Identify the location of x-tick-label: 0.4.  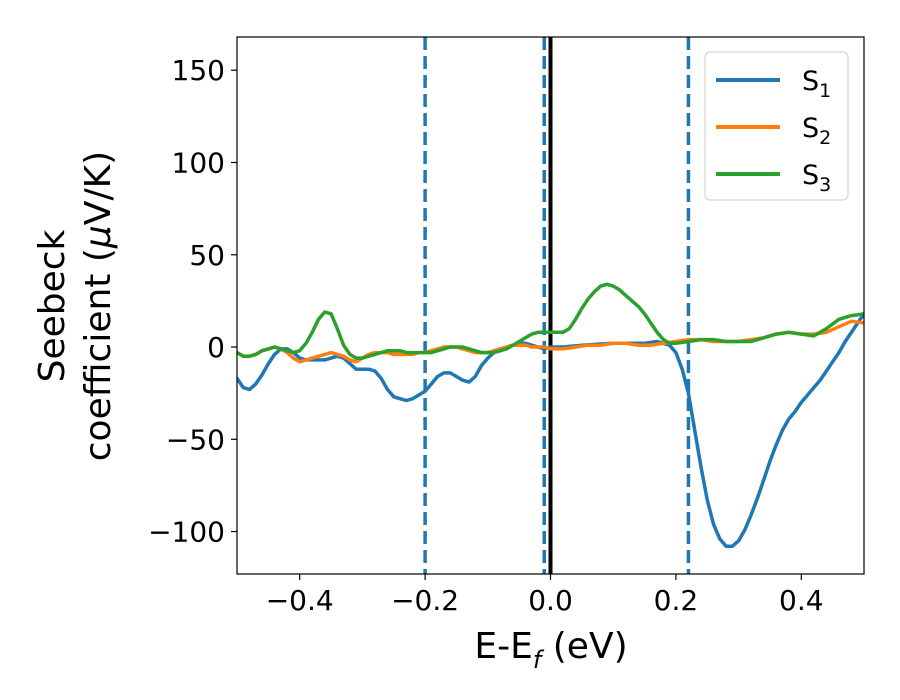
(801, 600).